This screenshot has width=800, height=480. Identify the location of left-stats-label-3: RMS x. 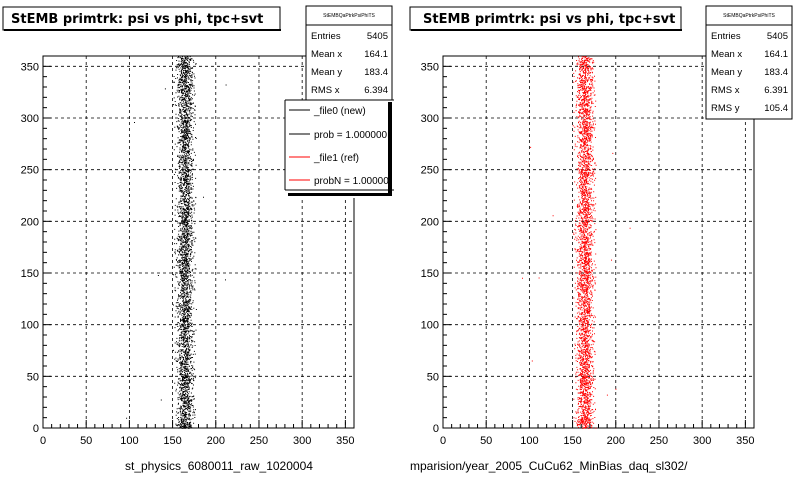
(325, 90).